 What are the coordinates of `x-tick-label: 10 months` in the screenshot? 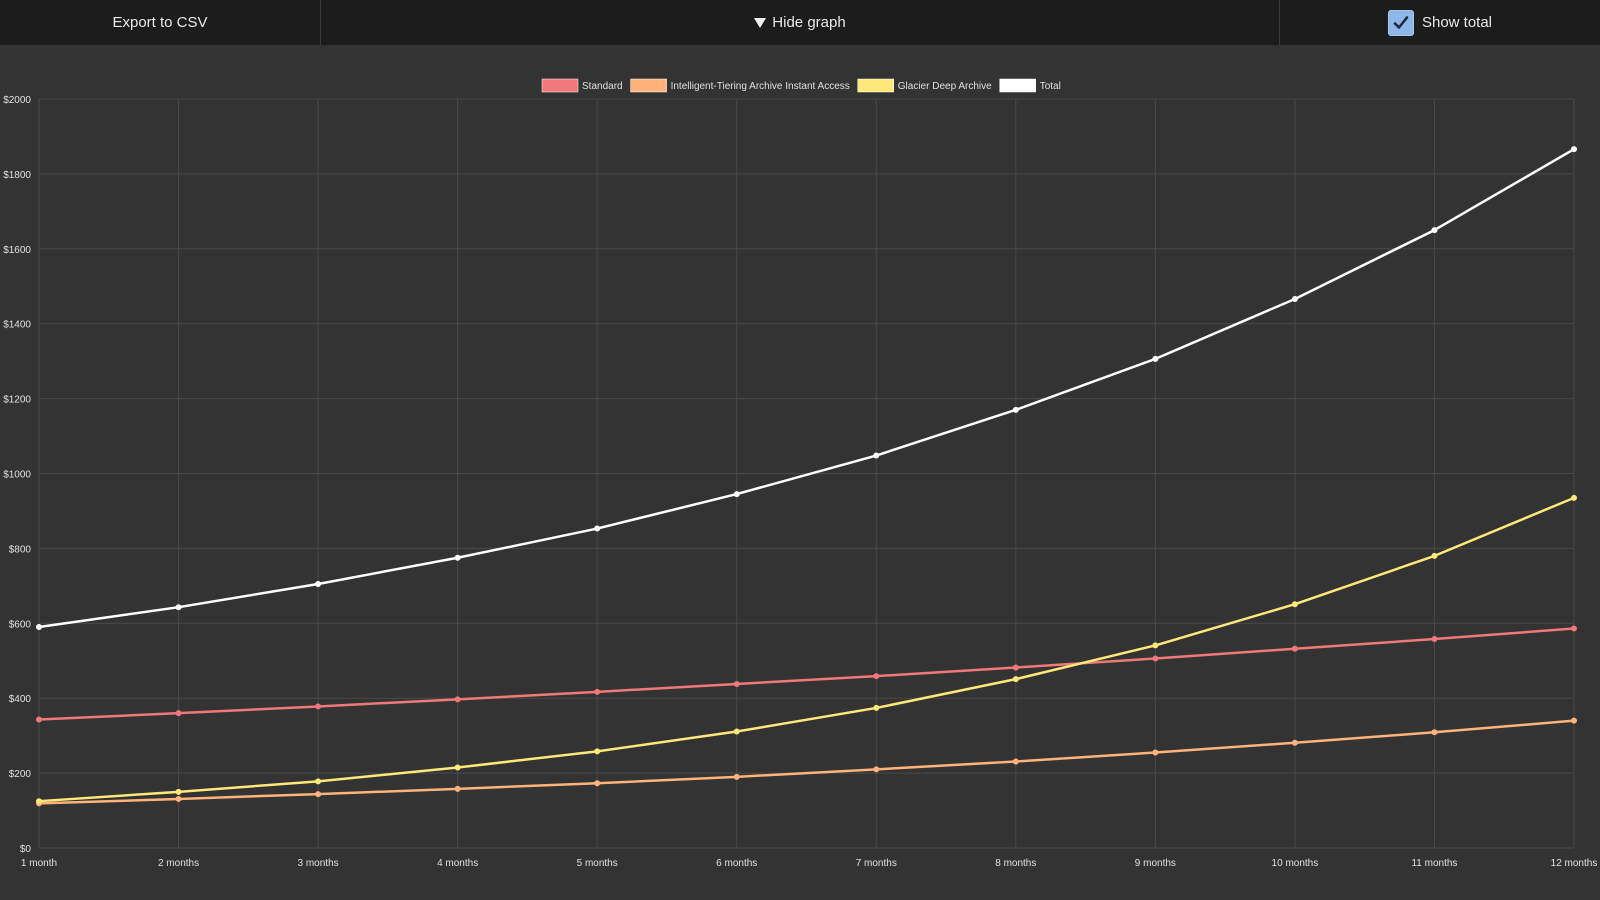 It's located at (1295, 863).